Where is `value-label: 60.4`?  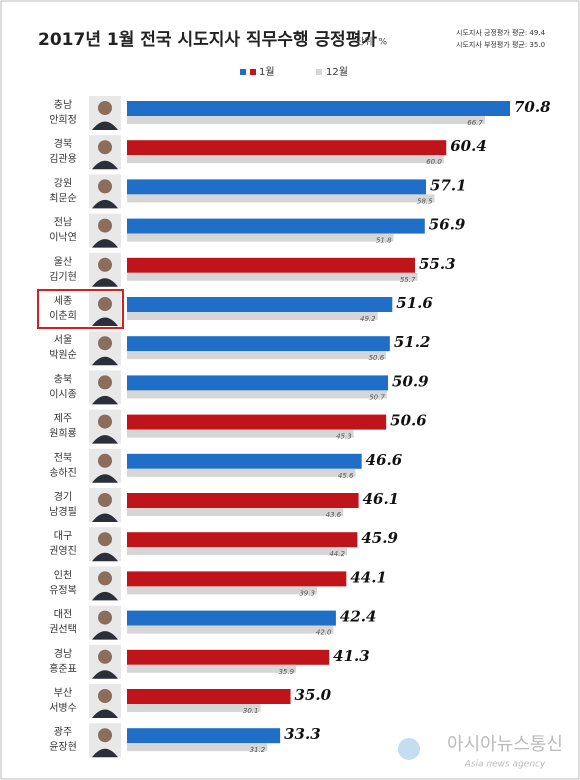
value-label: 60.4 is located at coordinates (468, 146).